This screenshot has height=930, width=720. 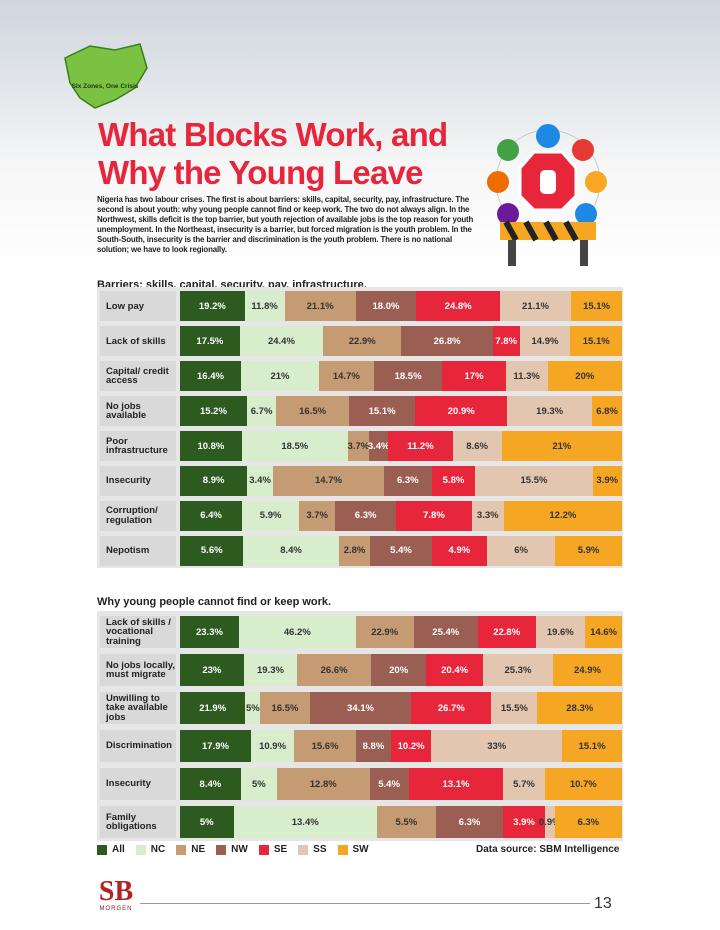 I want to click on value-label: 8.9%, so click(x=213, y=481).